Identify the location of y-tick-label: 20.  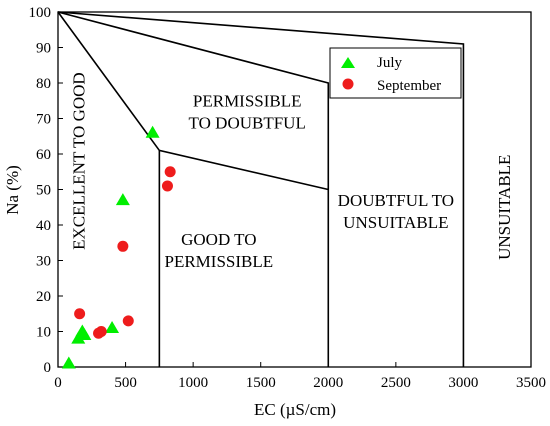
(43, 297).